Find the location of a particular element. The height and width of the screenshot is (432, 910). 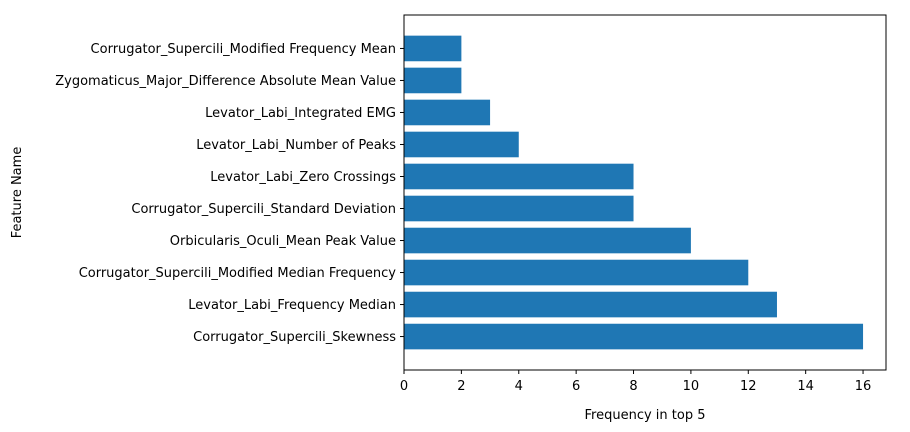

x-tick-label: 10 is located at coordinates (691, 386).